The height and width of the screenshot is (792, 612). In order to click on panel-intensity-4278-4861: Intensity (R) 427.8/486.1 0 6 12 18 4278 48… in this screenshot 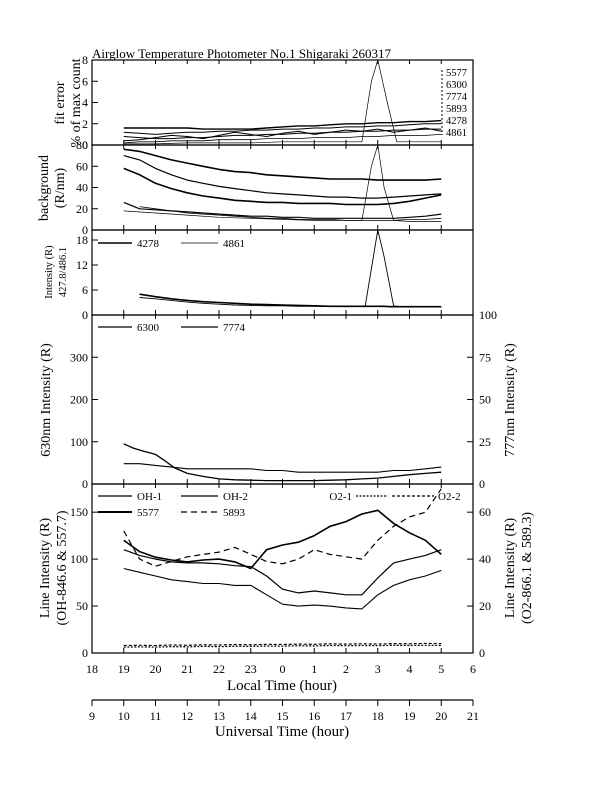, I will do `click(259, 275)`.